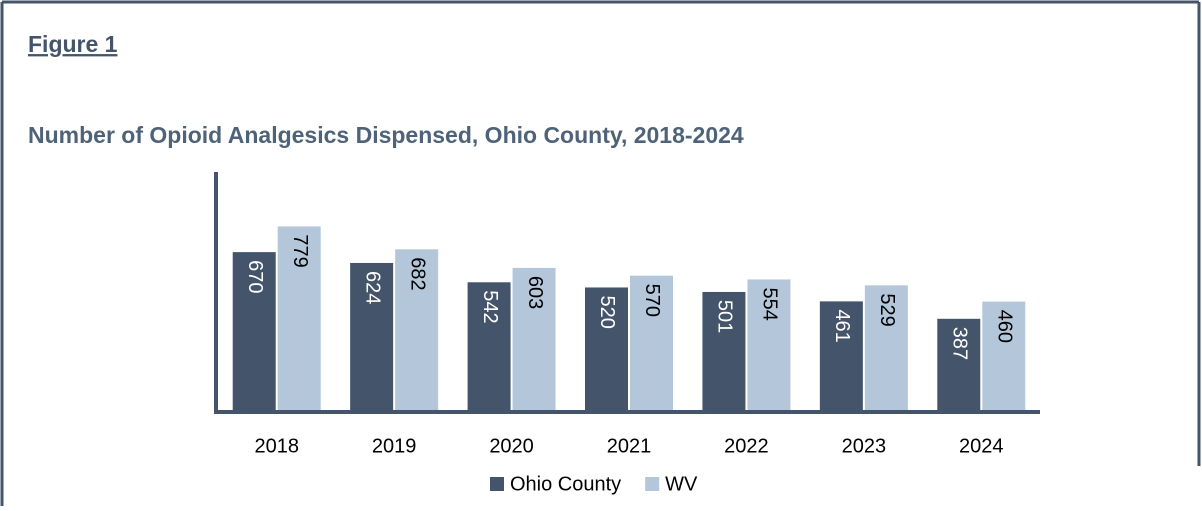 The image size is (1202, 511). What do you see at coordinates (770, 303) in the screenshot?
I see `data-label: 554` at bounding box center [770, 303].